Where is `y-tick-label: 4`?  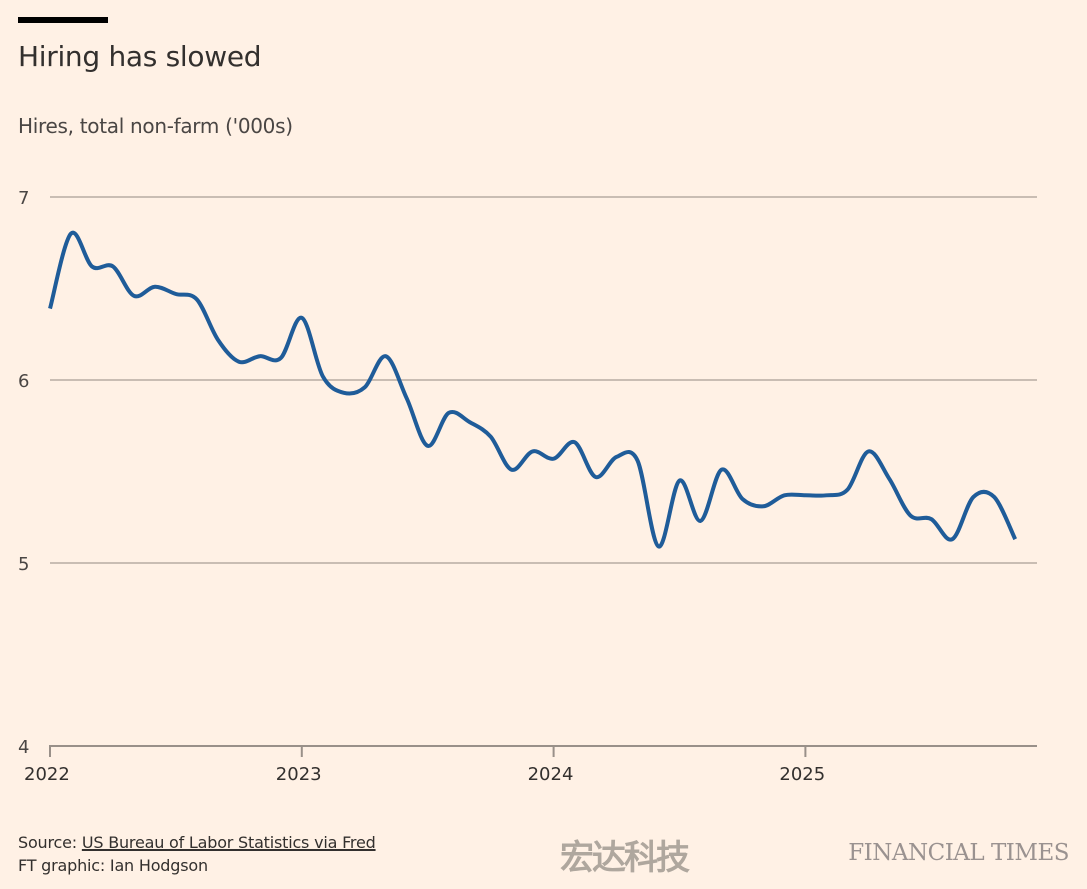
y-tick-label: 4 is located at coordinates (23, 747).